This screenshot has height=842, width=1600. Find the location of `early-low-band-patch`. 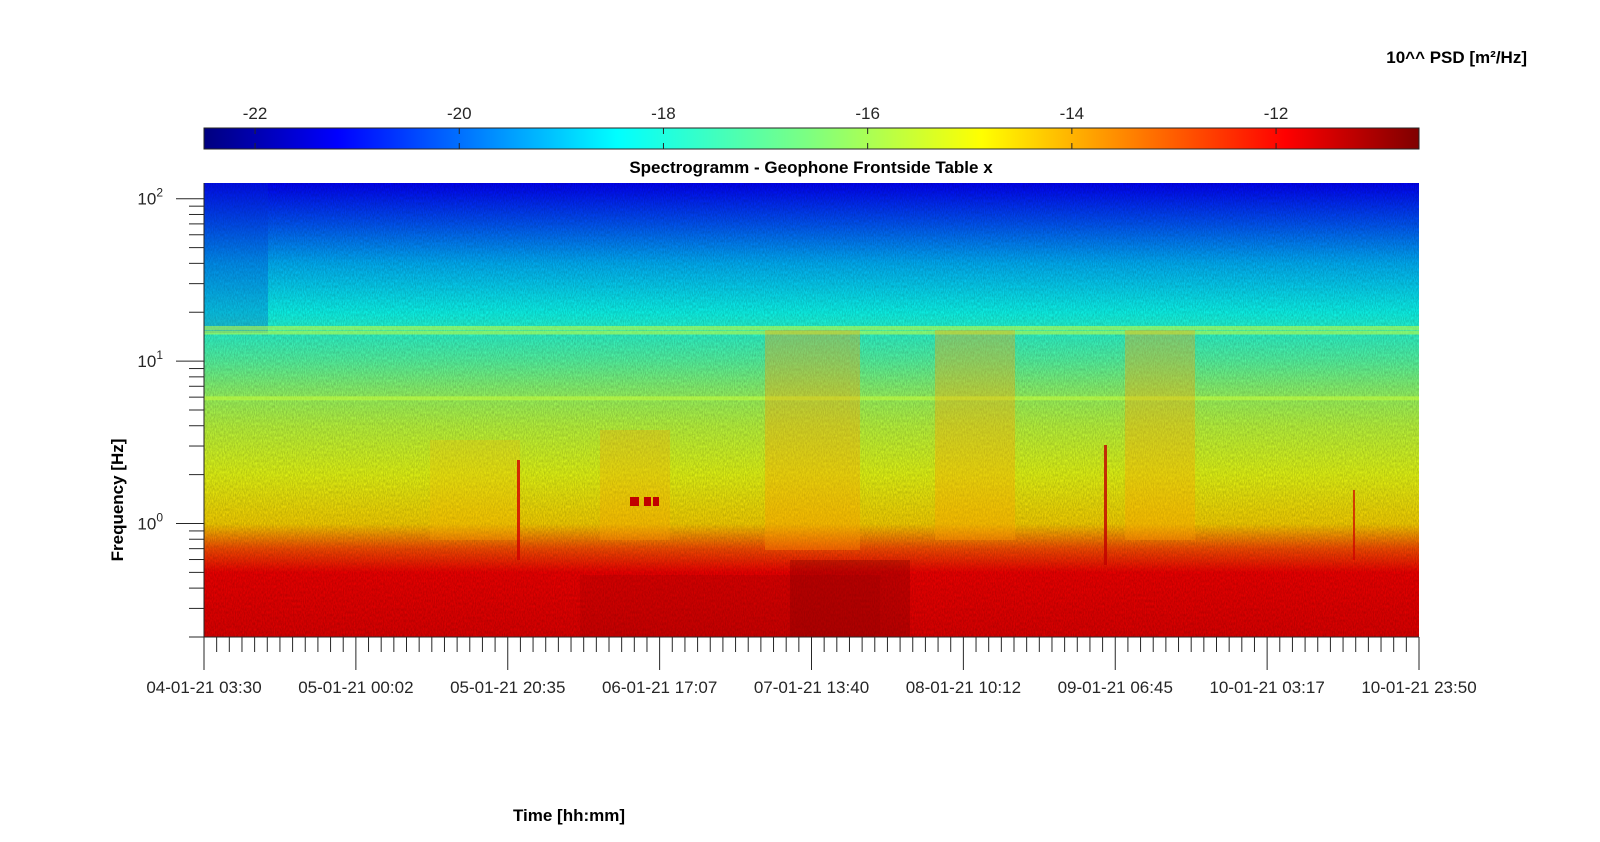

early-low-band-patch is located at coordinates (236, 258).